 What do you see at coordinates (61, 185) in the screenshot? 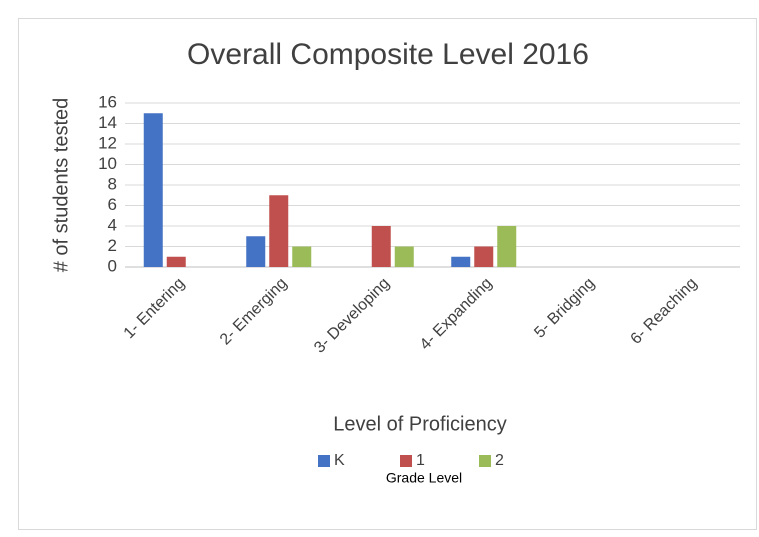
I see `y-axis-label: # of students tested` at bounding box center [61, 185].